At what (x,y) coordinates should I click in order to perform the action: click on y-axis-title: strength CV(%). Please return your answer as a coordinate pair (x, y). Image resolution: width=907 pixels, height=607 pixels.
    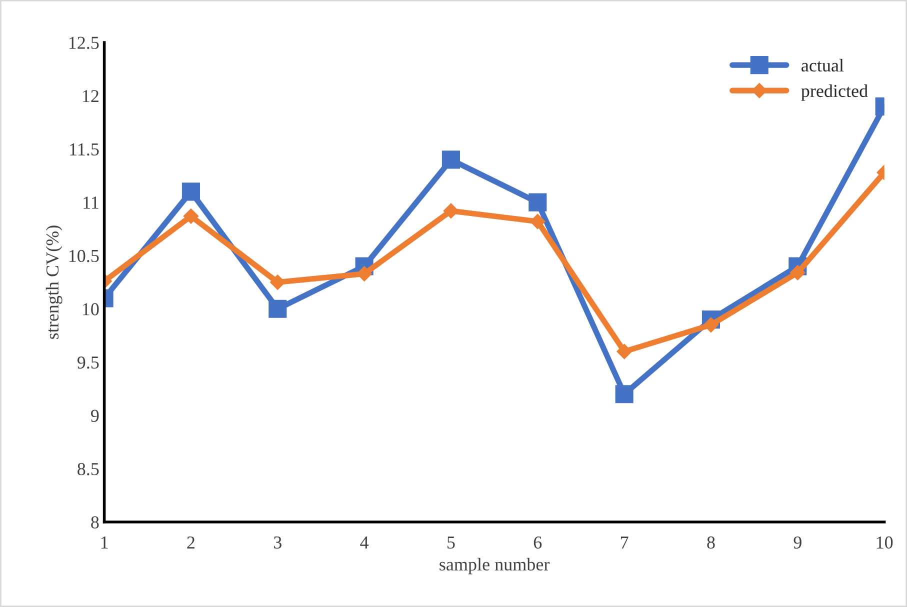
    Looking at the image, I should click on (54, 282).